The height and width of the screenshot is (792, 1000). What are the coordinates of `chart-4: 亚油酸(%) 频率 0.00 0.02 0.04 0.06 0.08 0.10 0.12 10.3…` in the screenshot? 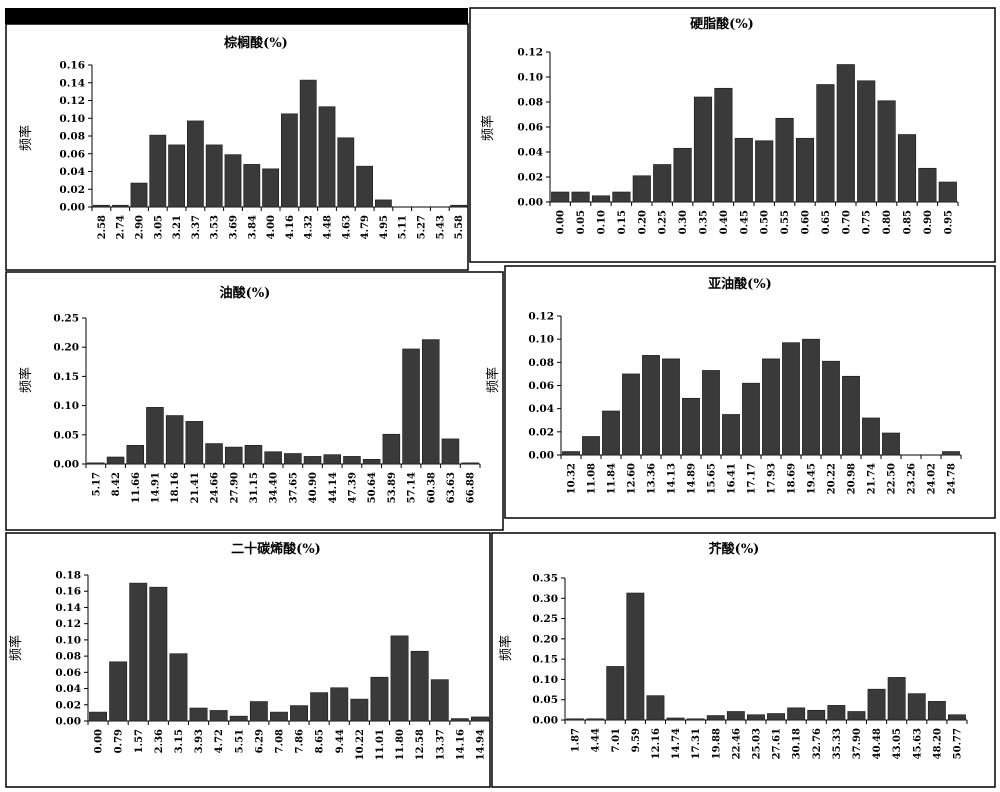 It's located at (723, 385).